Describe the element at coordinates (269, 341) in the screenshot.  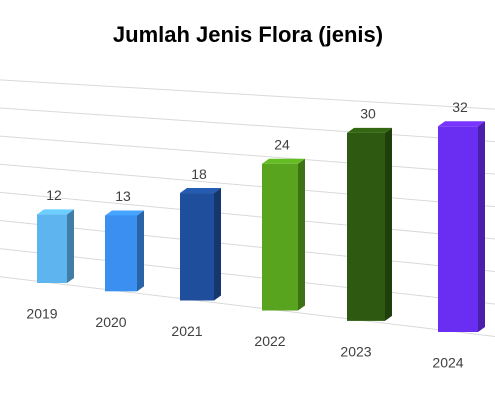
I see `x-tick-label: 2022` at that location.